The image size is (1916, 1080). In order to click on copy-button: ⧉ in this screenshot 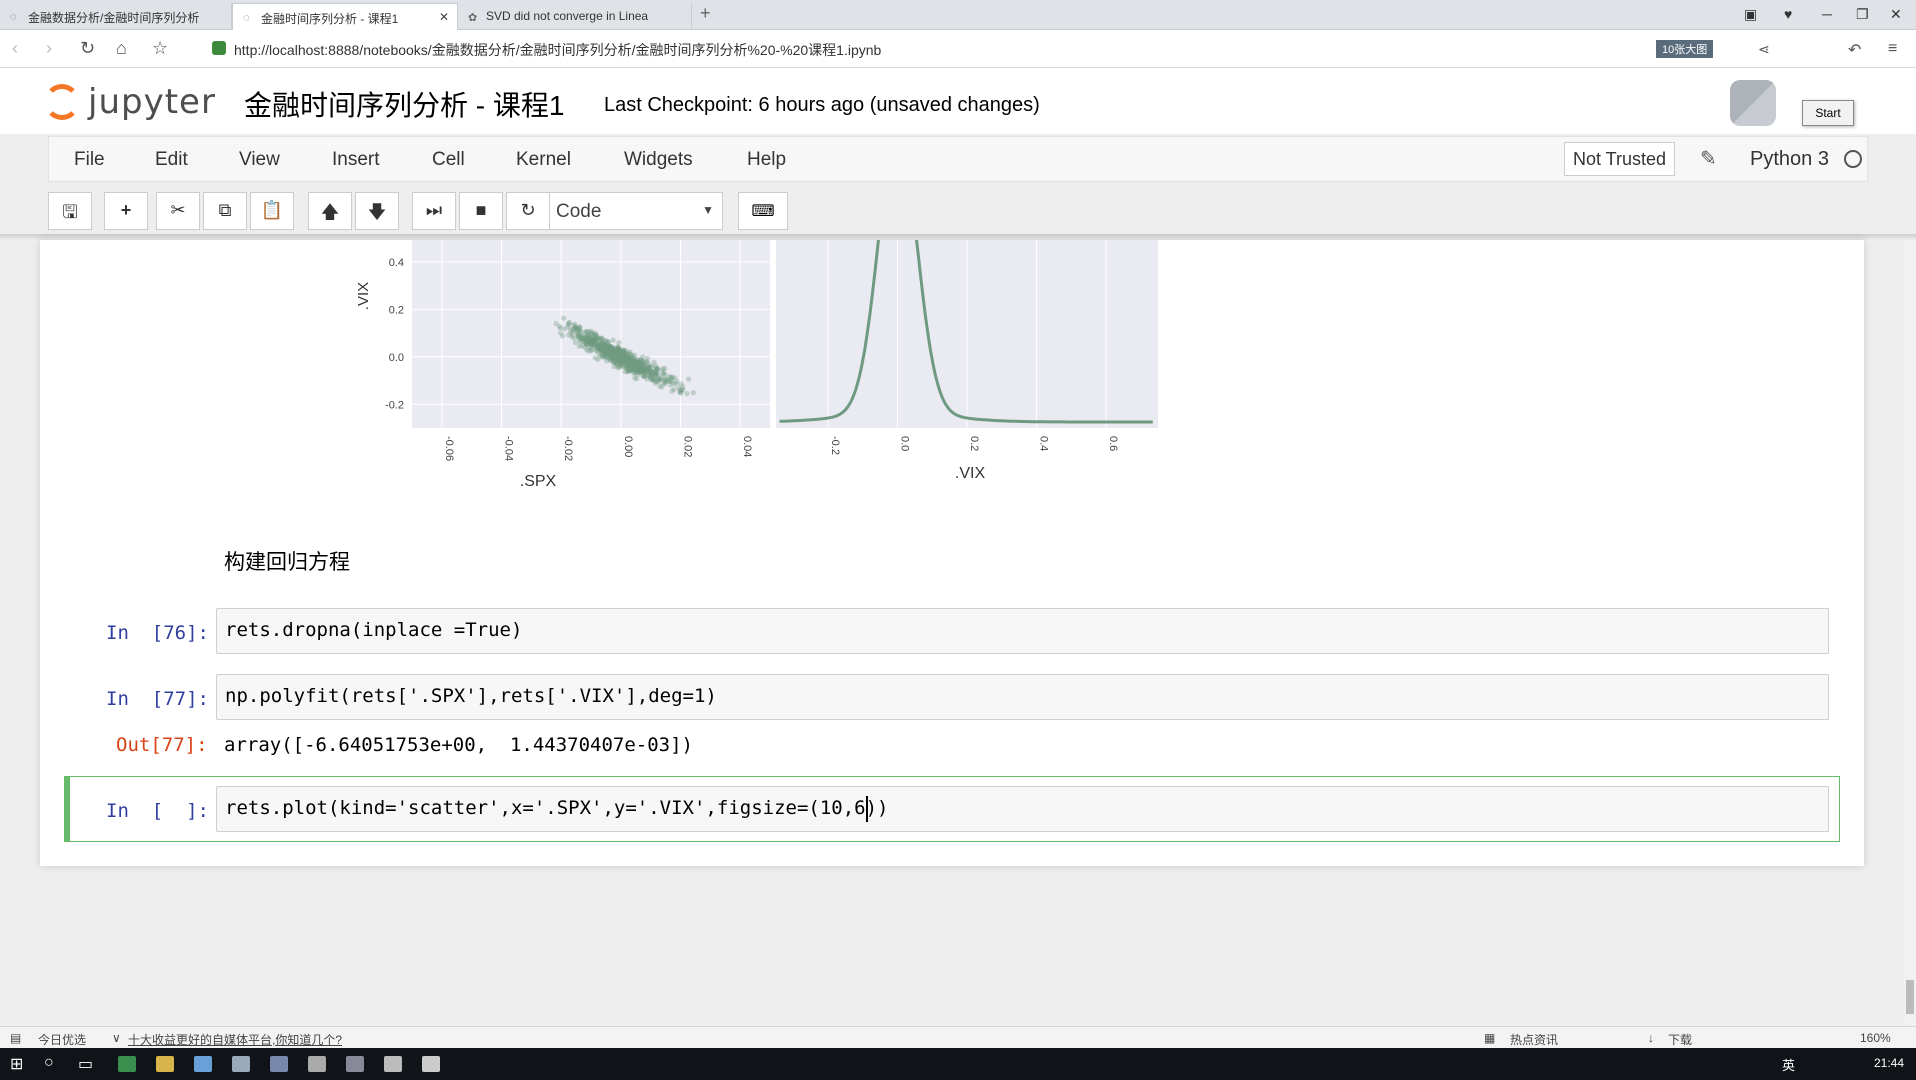, I will do `click(225, 211)`.